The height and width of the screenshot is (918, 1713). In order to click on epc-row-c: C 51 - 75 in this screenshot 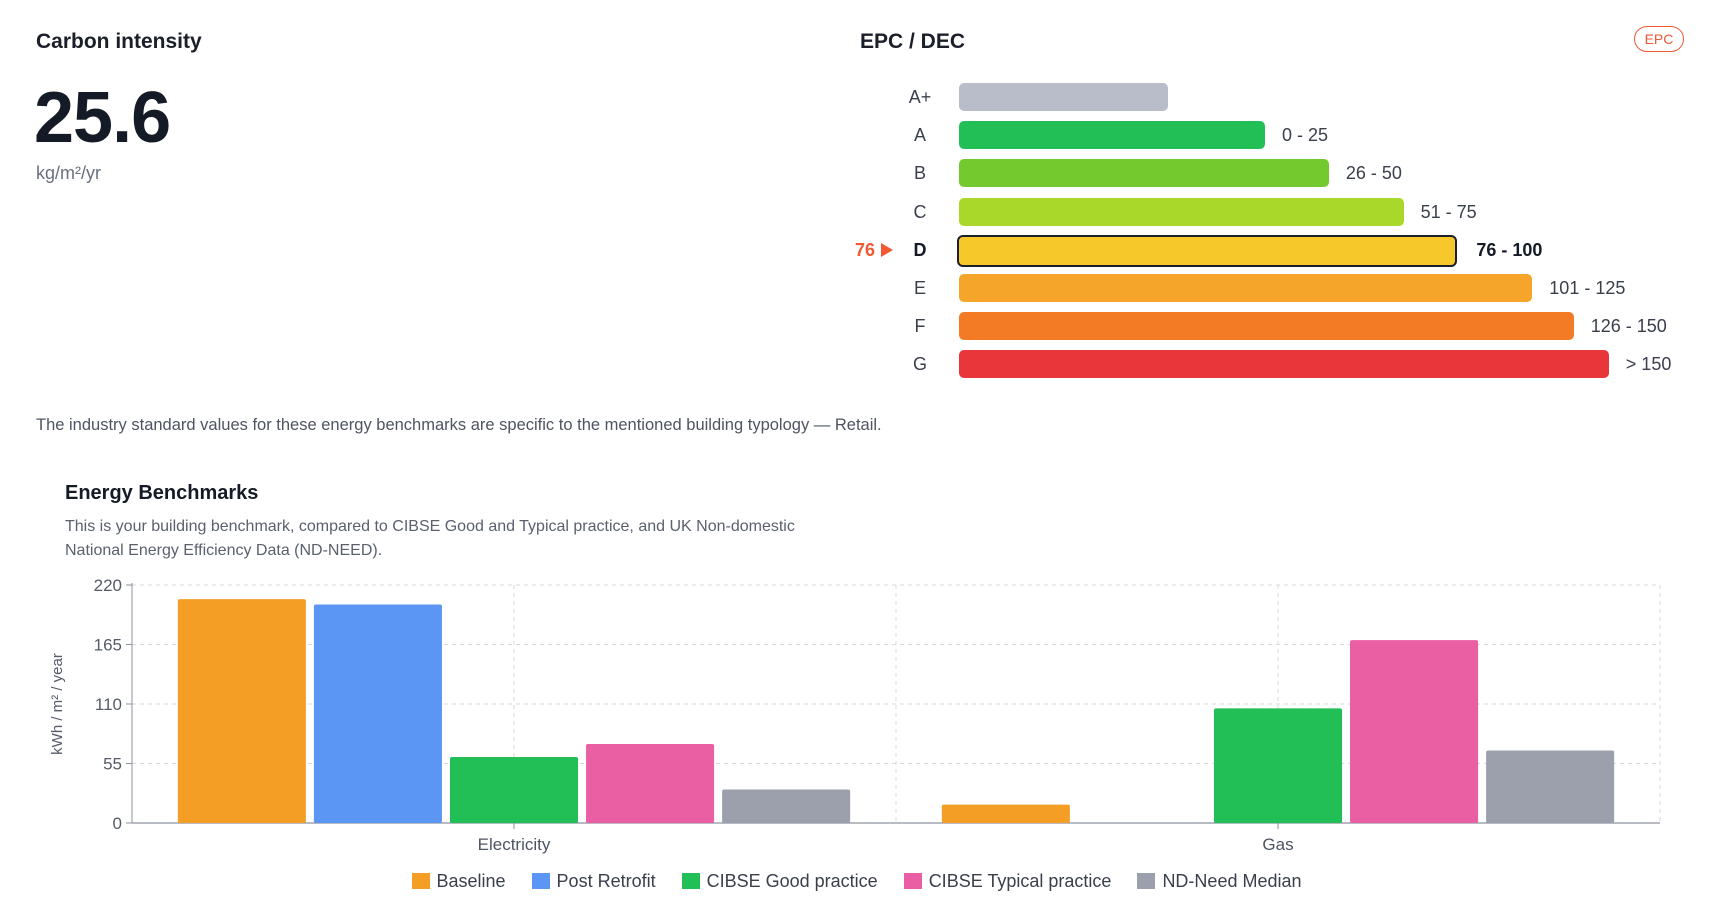, I will do `click(856, 212)`.